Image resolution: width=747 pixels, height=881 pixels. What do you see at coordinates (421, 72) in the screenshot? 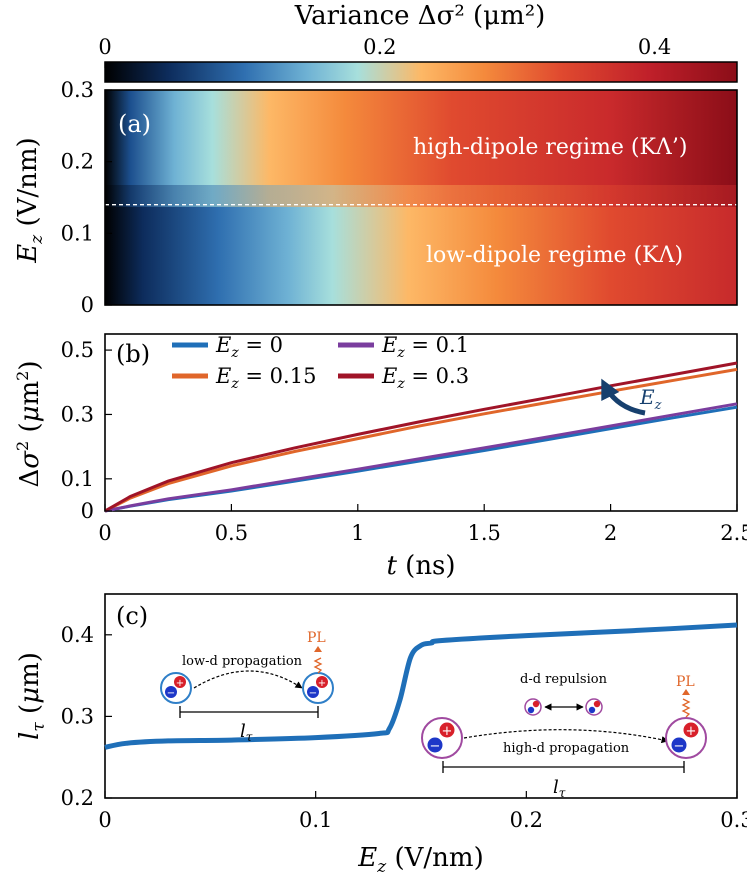
I see `colorbar` at bounding box center [421, 72].